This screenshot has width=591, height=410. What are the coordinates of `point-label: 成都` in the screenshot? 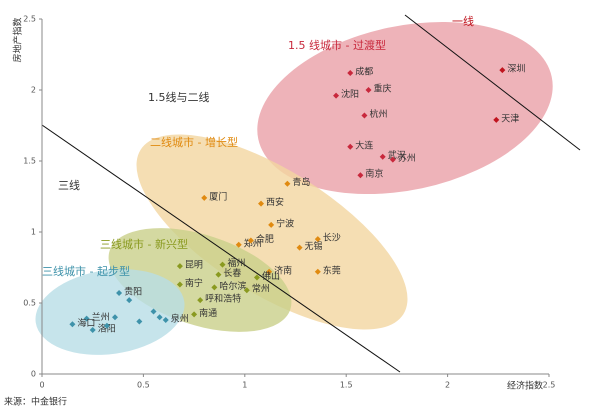 It's located at (364, 71).